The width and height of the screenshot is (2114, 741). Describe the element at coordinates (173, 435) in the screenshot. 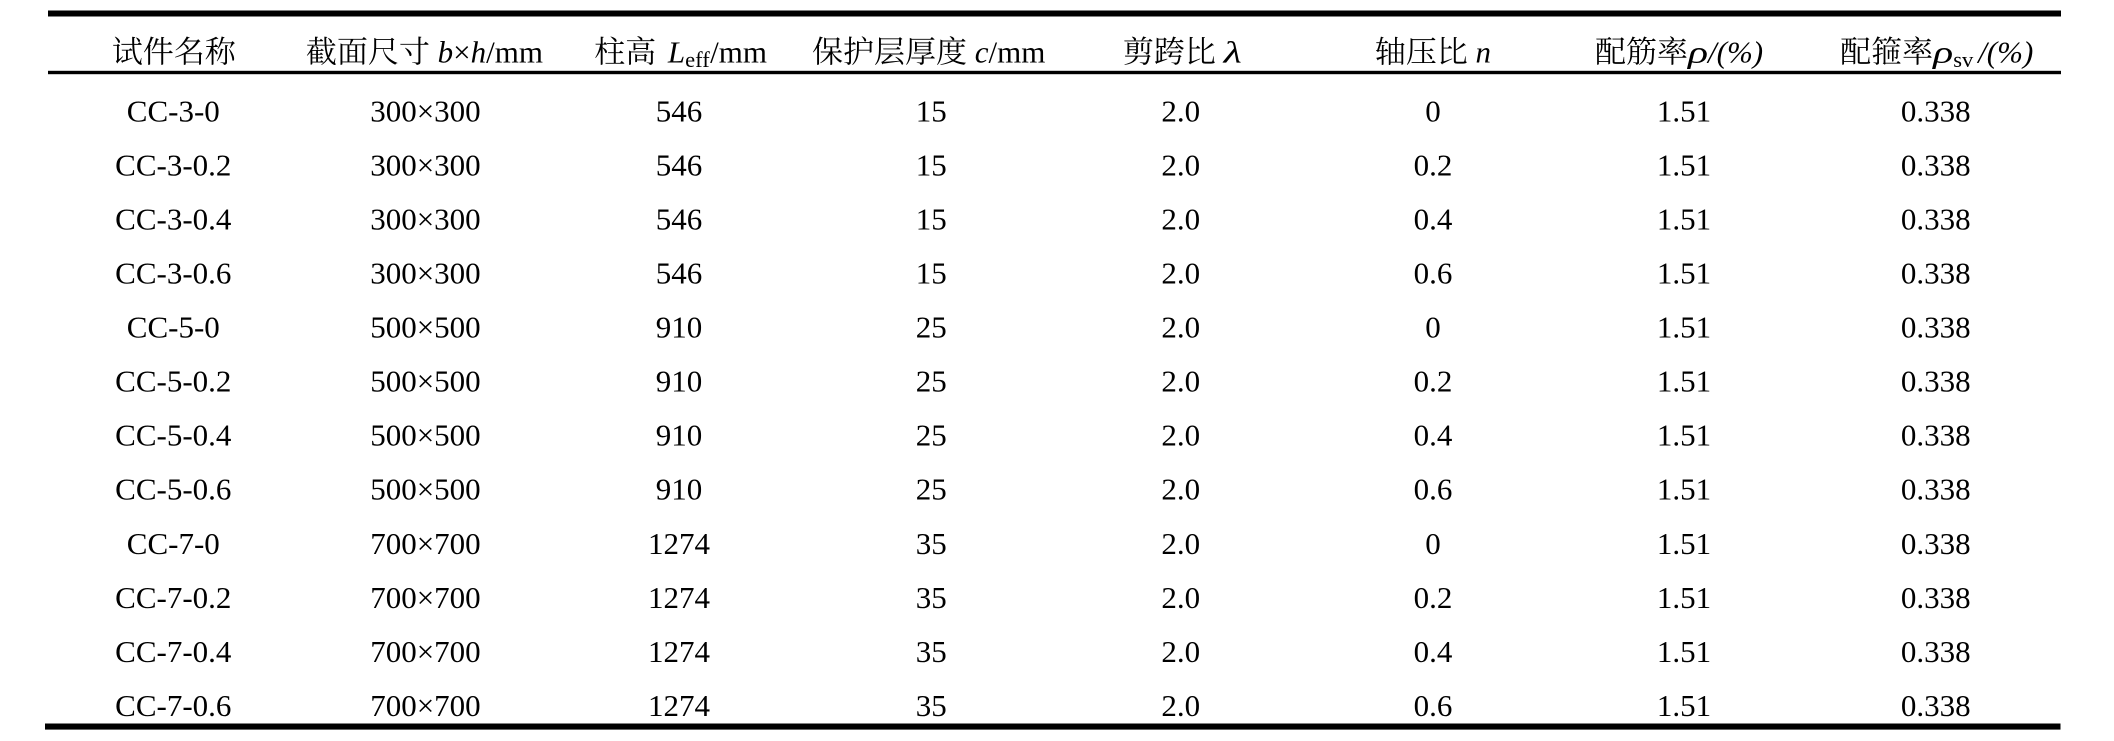

I see `svg-text: CC-5-0.4` at that location.